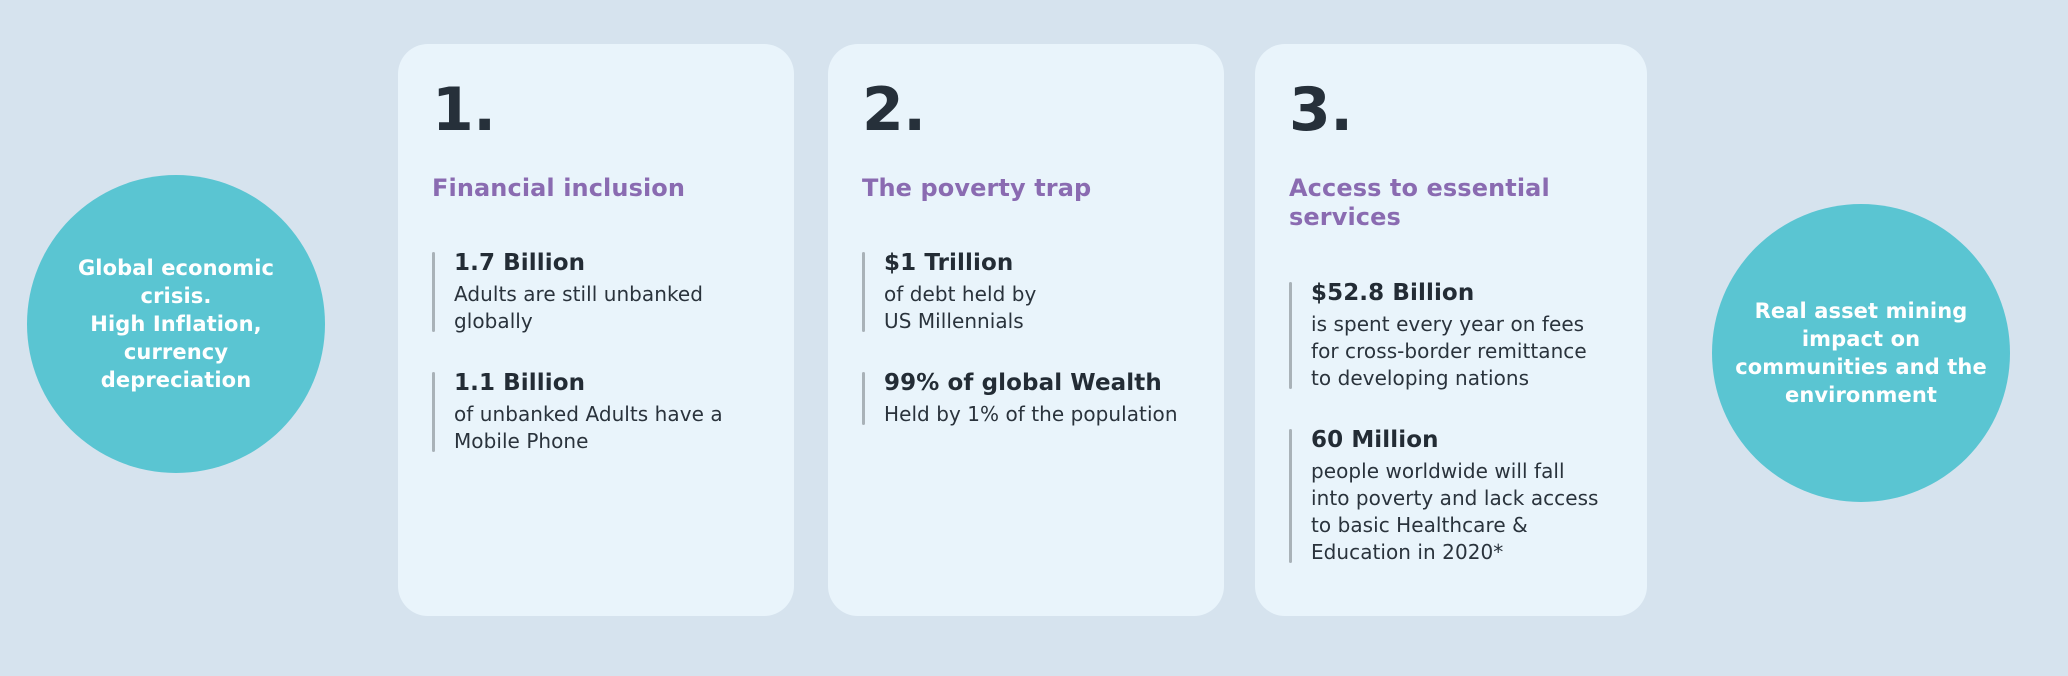 This screenshot has width=2068, height=676. I want to click on card-3-number: 3., so click(1321, 110).